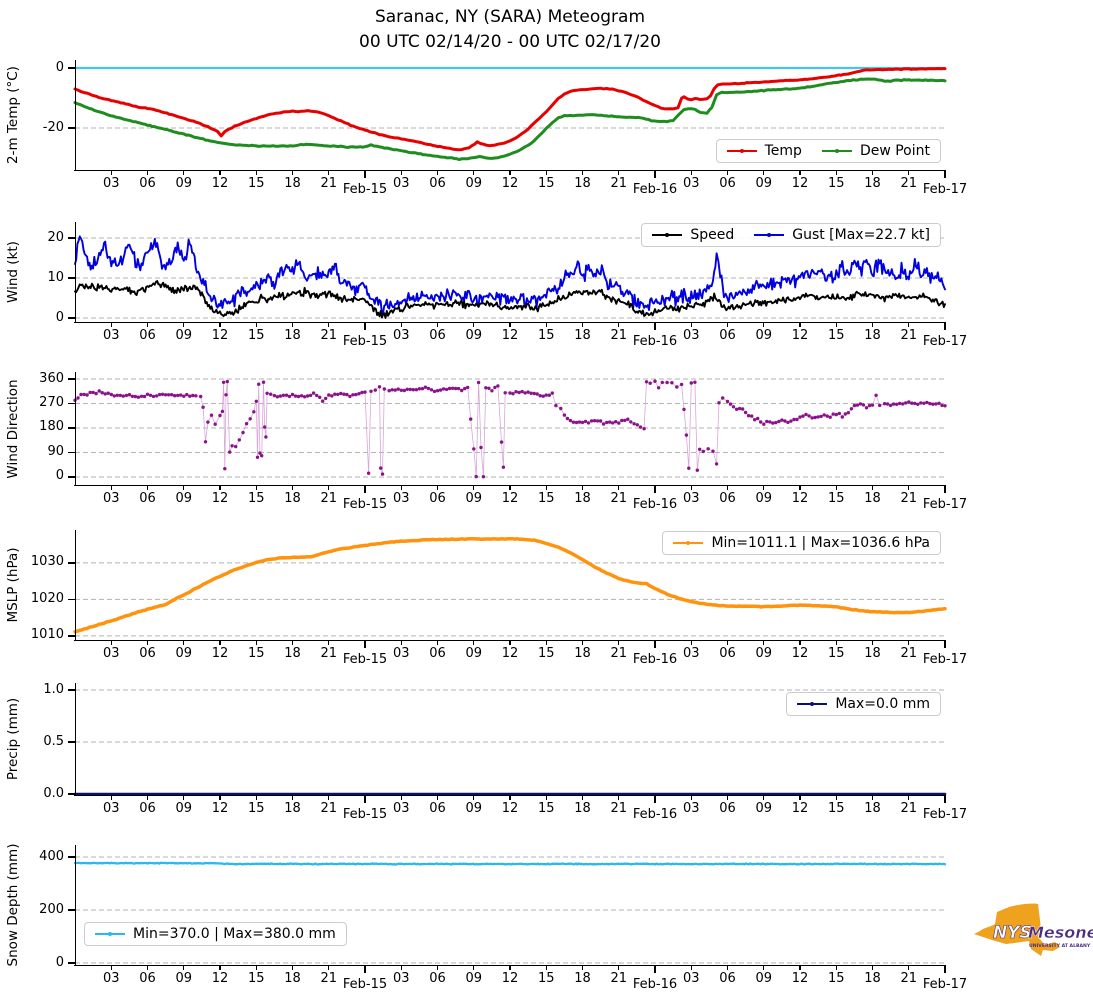 The height and width of the screenshot is (1001, 1093). I want to click on logo-mesonet-text: Mesonet, so click(1060, 932).